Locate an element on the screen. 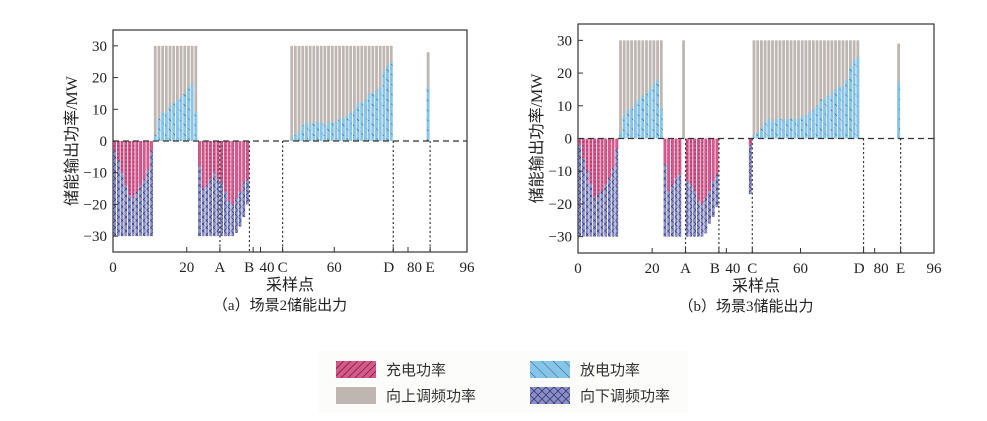  y-tick-label: 30 is located at coordinates (564, 41).